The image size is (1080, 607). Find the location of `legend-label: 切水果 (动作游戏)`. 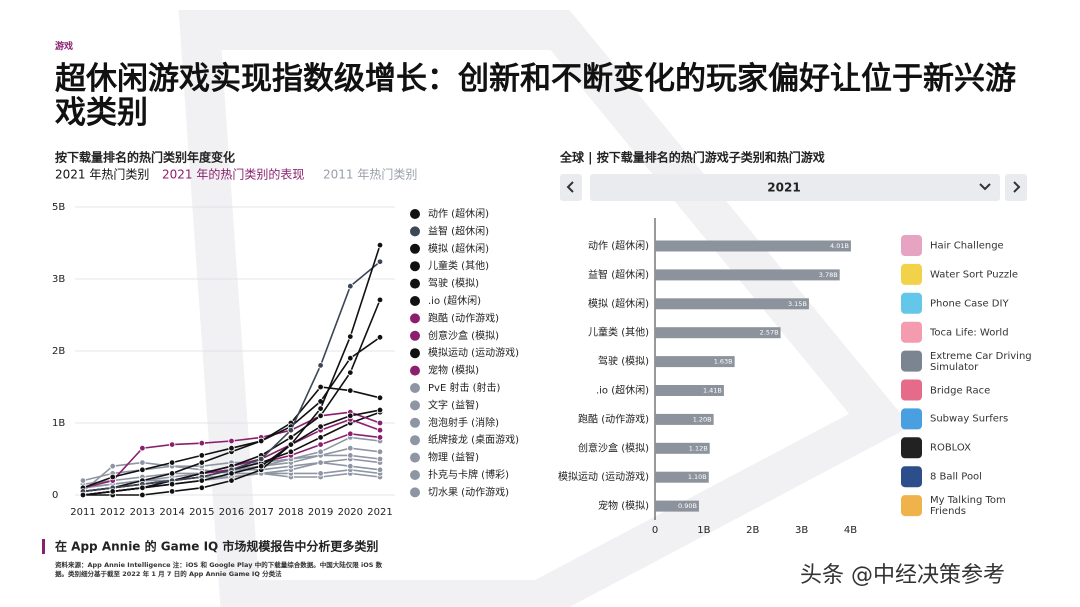

legend-label: 切水果 (动作游戏) is located at coordinates (468, 491).